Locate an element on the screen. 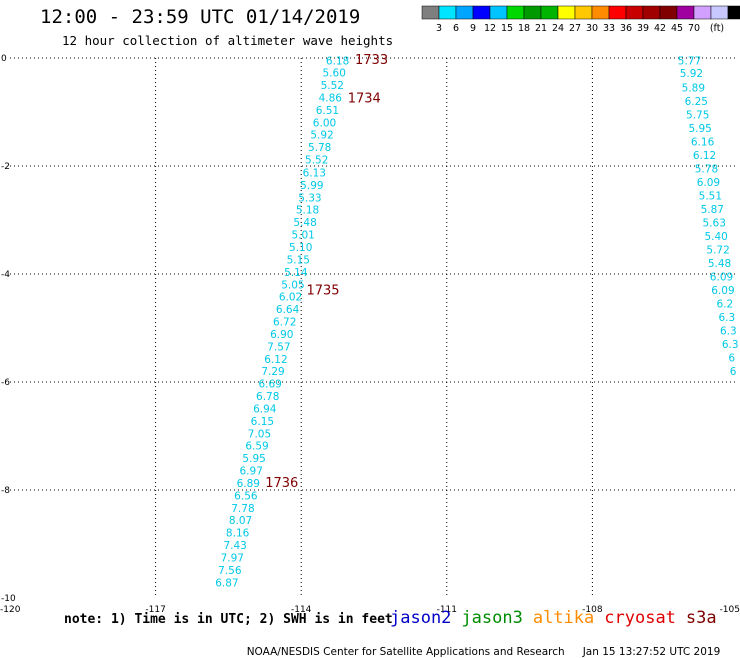  colorbar-label: (ft) is located at coordinates (717, 28).